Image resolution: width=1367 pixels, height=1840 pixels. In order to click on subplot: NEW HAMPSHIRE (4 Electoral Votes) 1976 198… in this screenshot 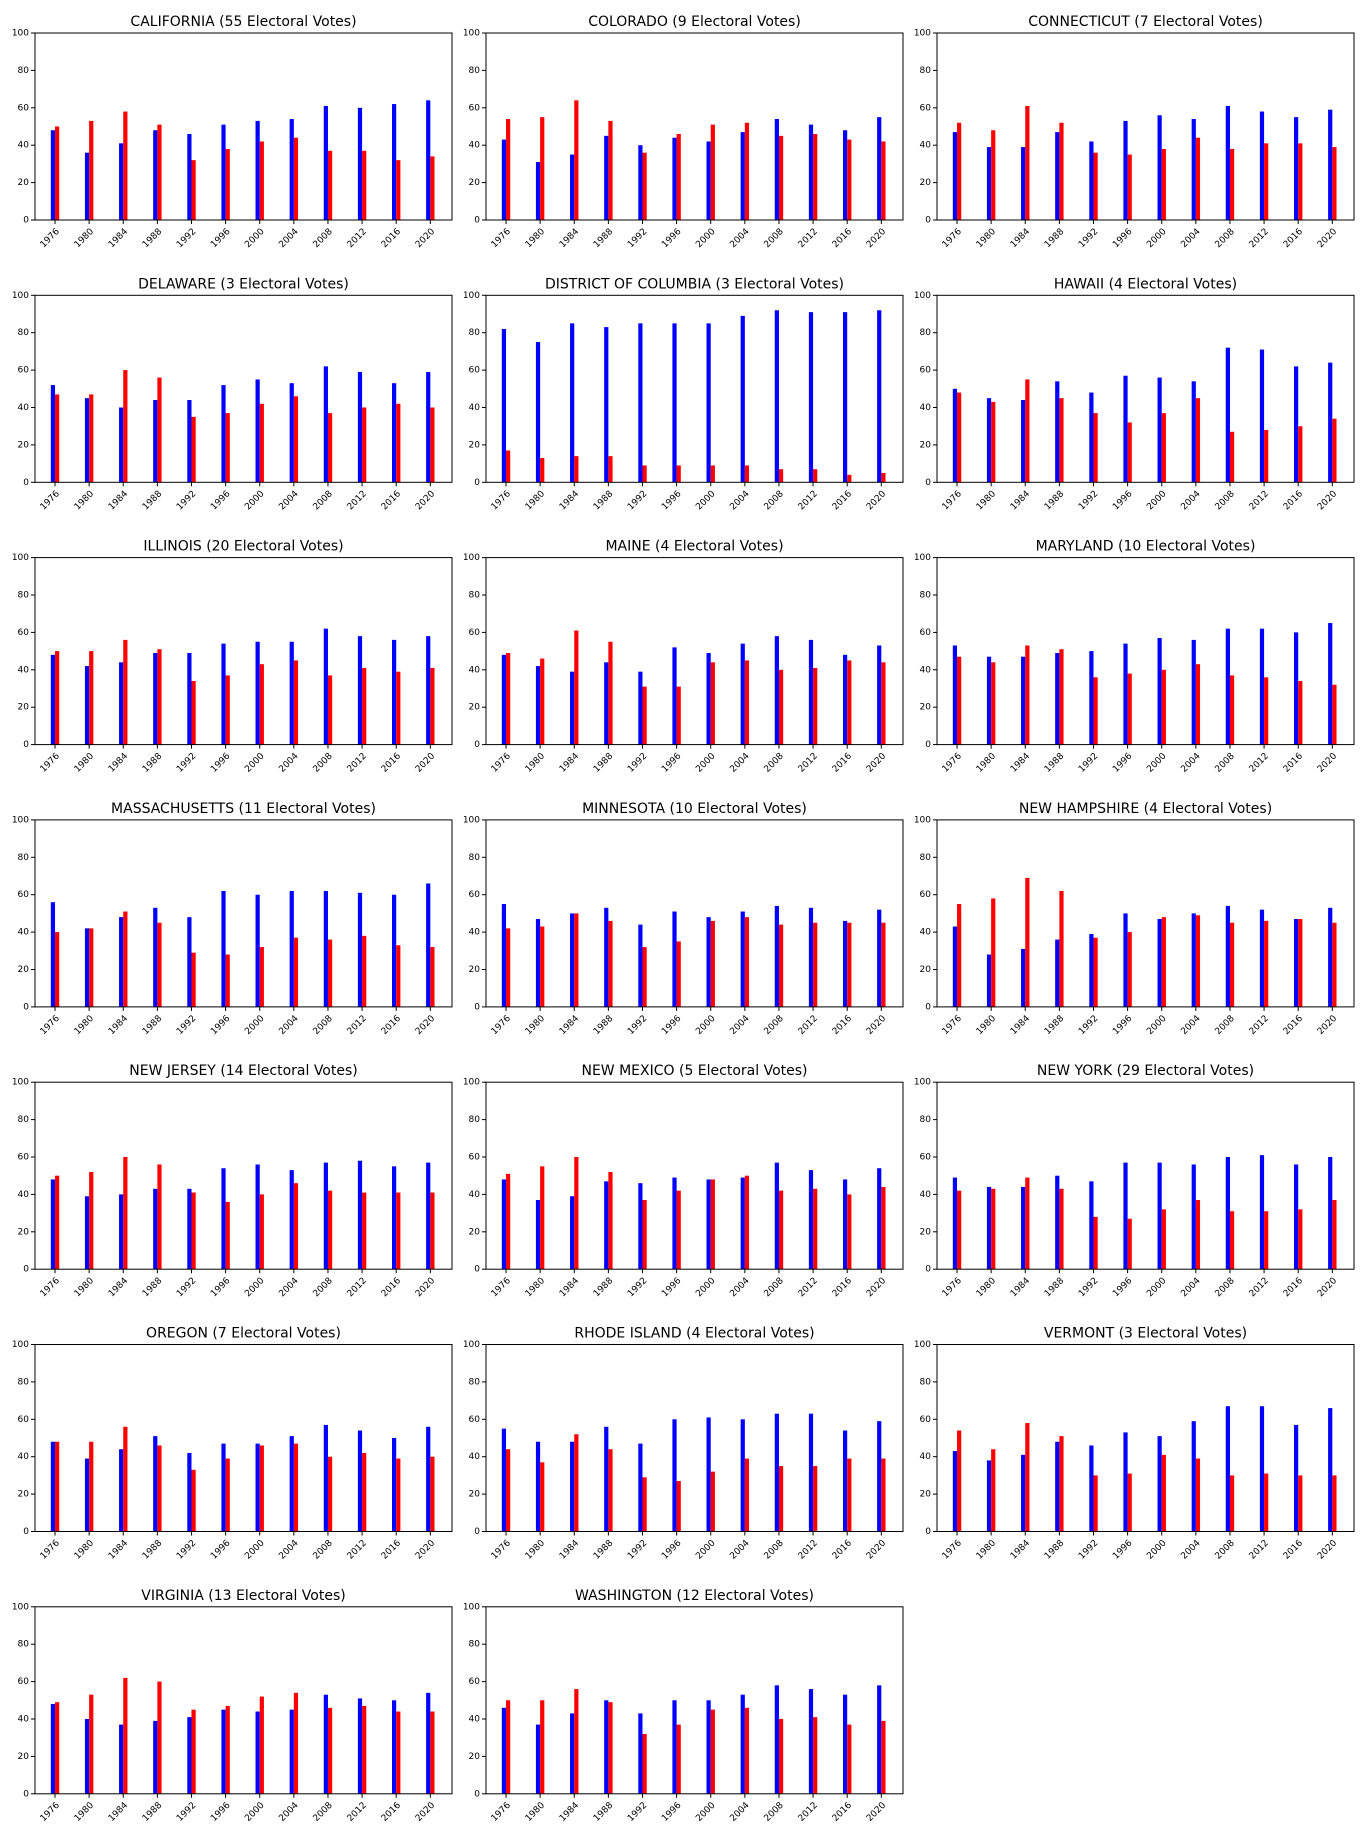, I will do `click(1134, 919)`.